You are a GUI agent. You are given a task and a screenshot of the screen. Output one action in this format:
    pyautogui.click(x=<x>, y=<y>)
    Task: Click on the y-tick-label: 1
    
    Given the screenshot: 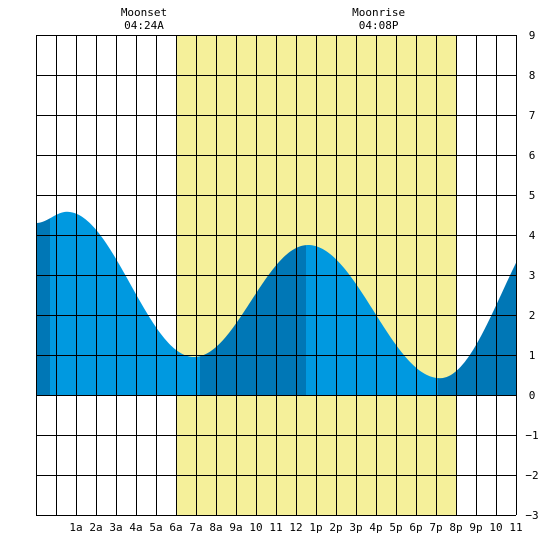 What is the action you would take?
    pyautogui.click(x=532, y=355)
    